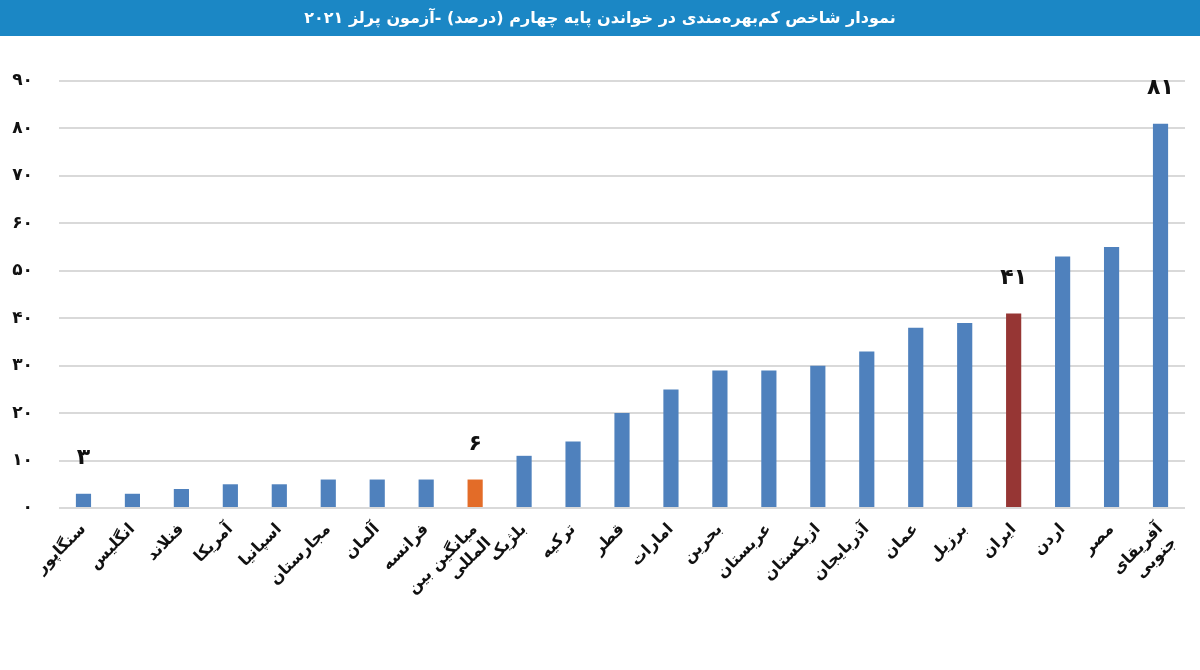 The height and width of the screenshot is (670, 1200). What do you see at coordinates (22, 458) in the screenshot?
I see `y-tick-label: ۱۰` at bounding box center [22, 458].